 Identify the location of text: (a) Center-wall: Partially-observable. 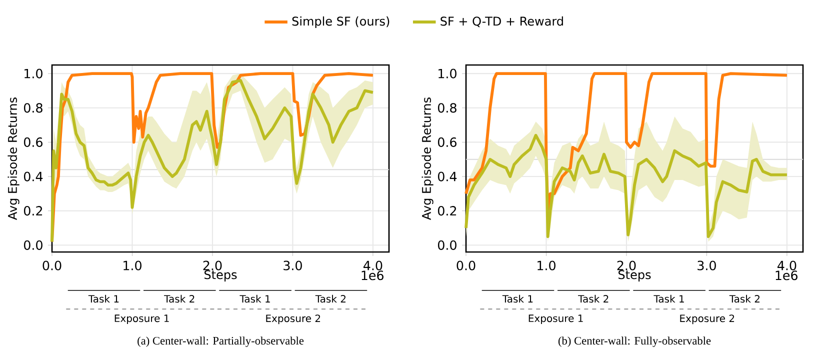
(221, 341).